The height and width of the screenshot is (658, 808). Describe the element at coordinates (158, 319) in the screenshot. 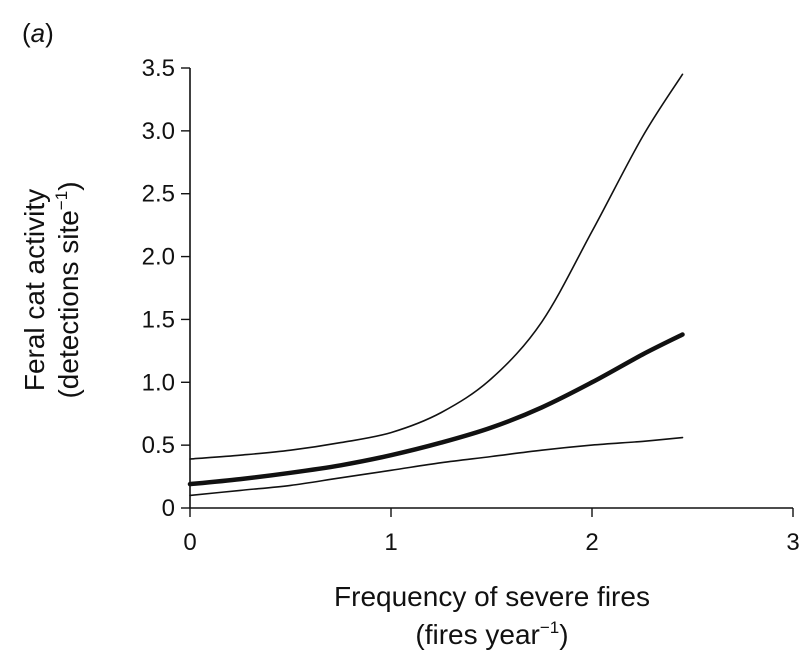

I see `y-tick-label: 1.5` at that location.